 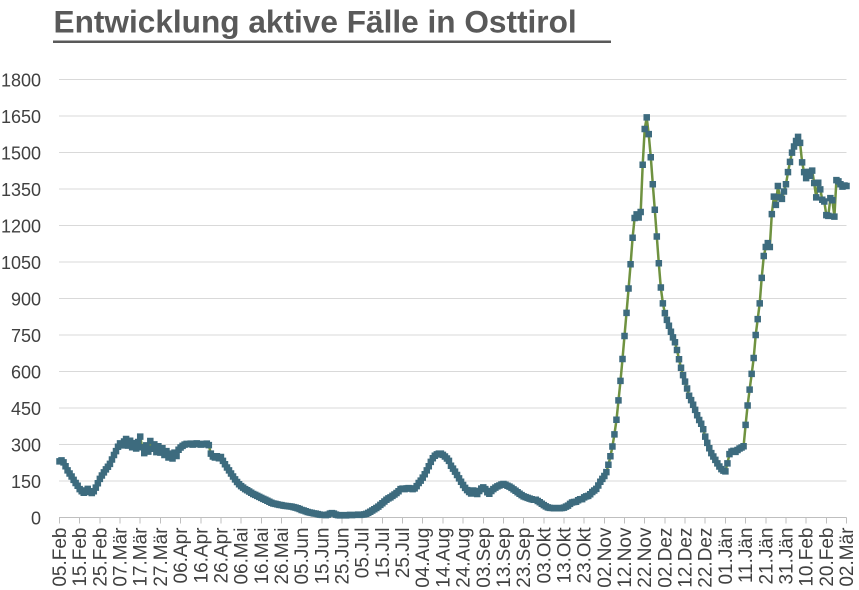 What do you see at coordinates (141, 557) in the screenshot?
I see `svg-text: 17.Mär` at bounding box center [141, 557].